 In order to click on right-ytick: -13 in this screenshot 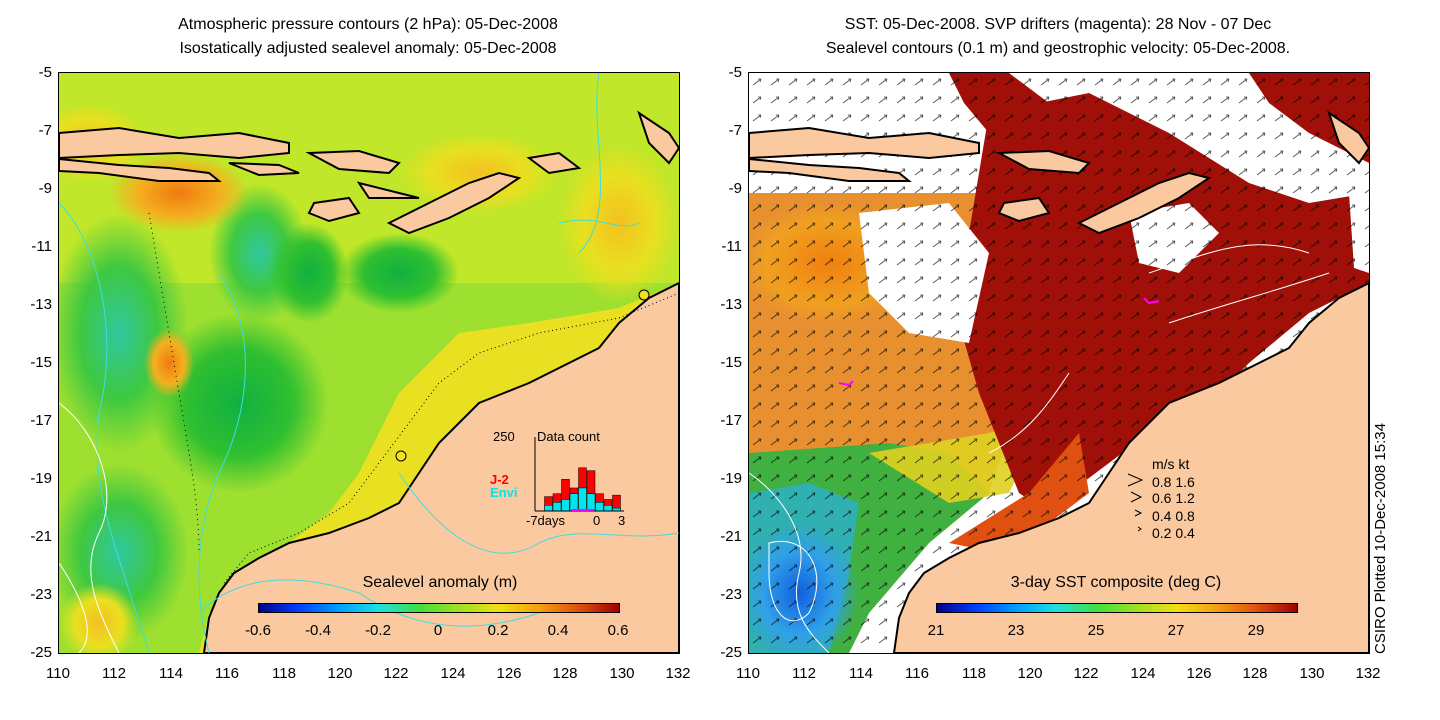, I will do `click(731, 304)`.